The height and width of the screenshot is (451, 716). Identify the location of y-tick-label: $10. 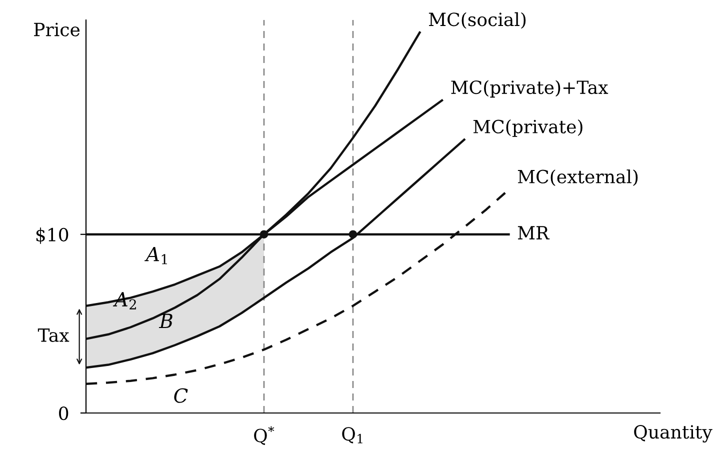
(52, 236).